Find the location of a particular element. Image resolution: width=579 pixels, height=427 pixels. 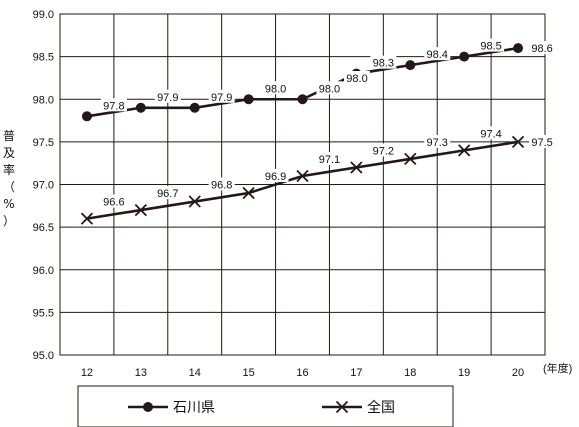

y-tick-label: 98.5 is located at coordinates (43, 58).